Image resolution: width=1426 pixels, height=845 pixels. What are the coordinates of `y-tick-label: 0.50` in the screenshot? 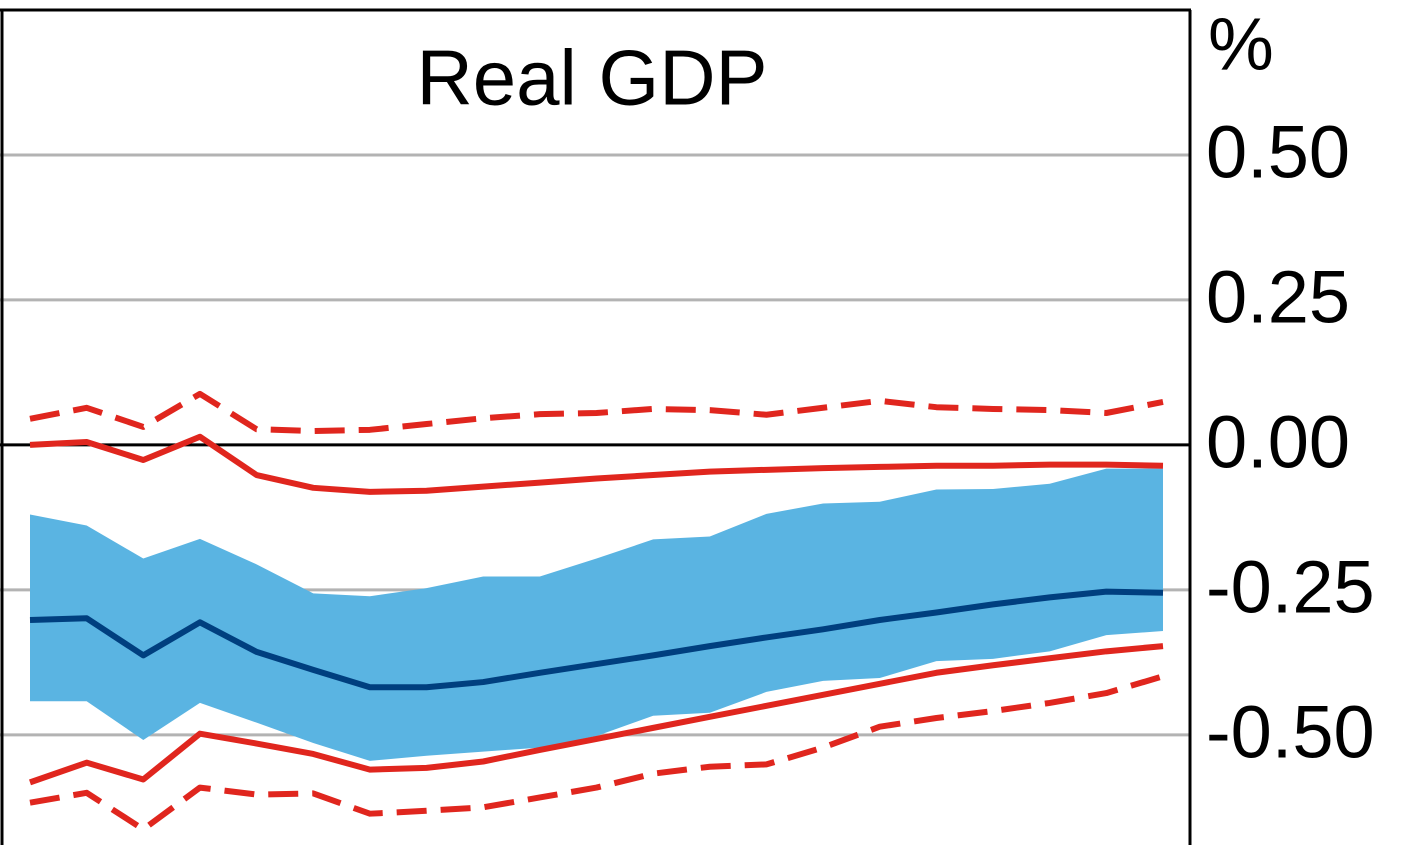 It's located at (1278, 152).